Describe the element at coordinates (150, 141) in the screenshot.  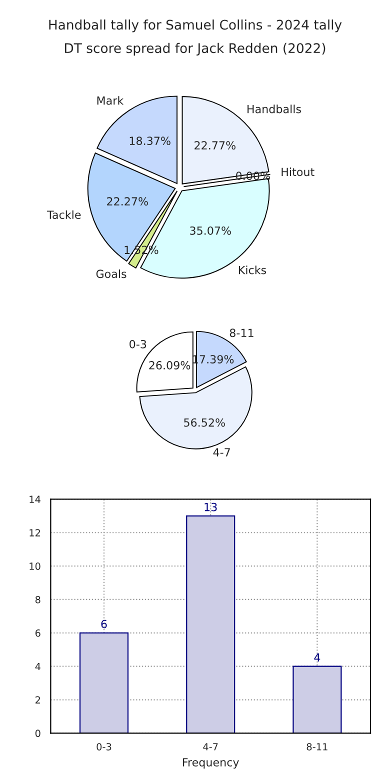
I see `data-label: 18.37%` at that location.